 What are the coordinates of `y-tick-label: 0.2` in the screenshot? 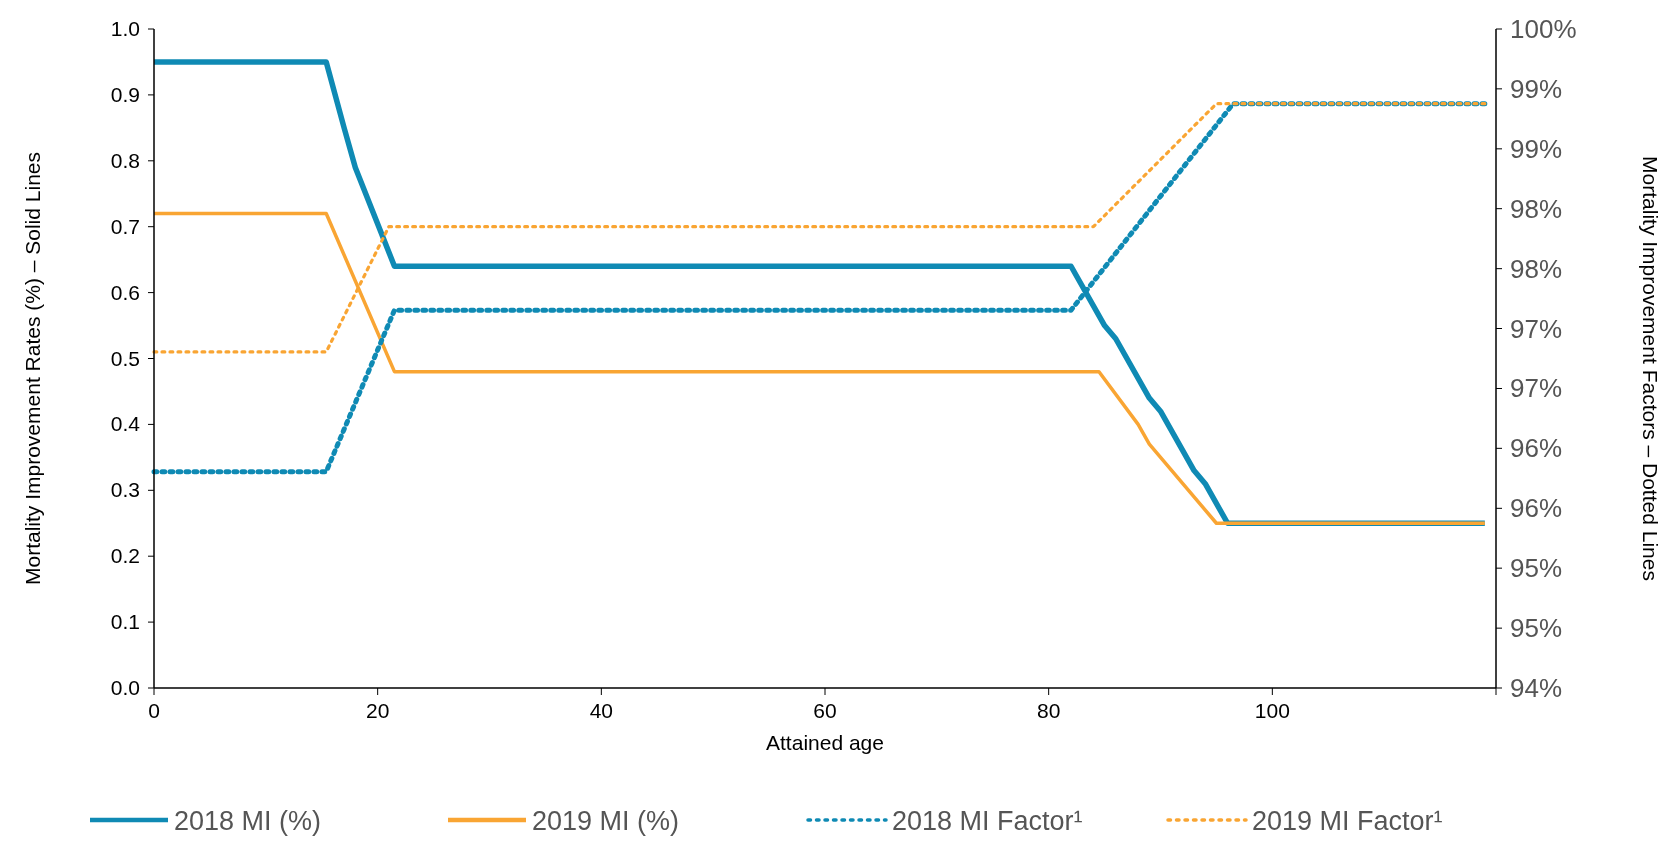 It's located at (125, 556).